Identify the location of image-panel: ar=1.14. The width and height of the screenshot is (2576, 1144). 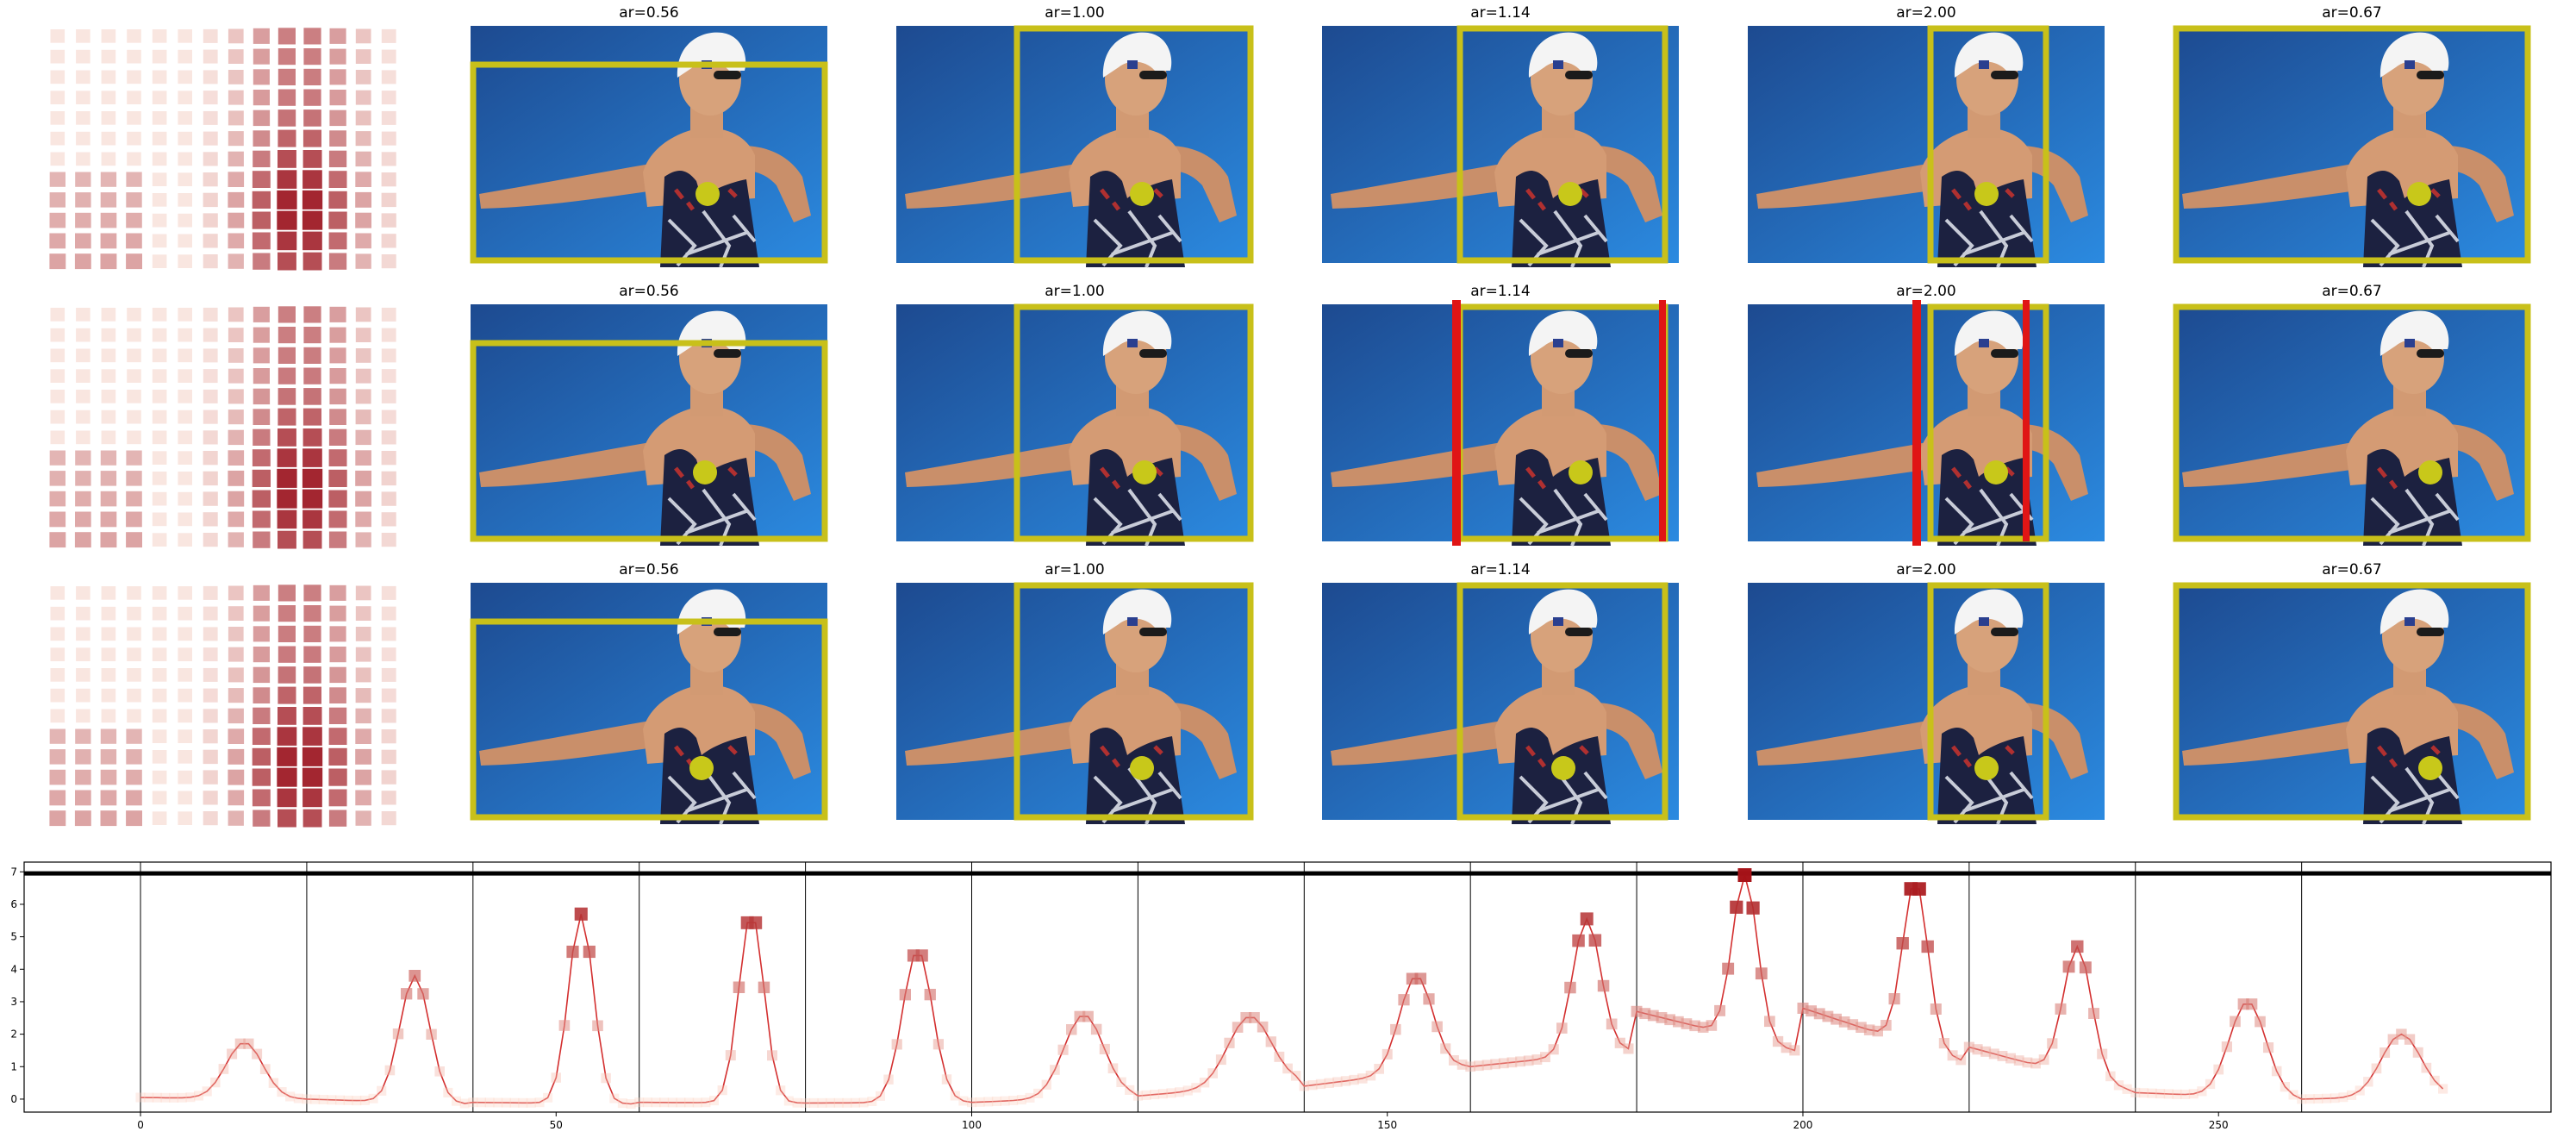
(1500, 414).